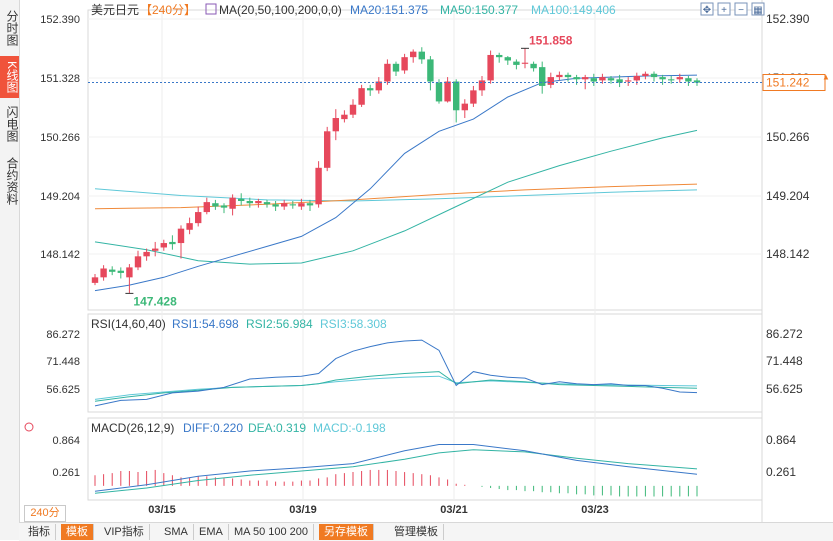 This screenshot has height=541, width=833. I want to click on rsi1-value: RSI1:54.698, so click(205, 324).